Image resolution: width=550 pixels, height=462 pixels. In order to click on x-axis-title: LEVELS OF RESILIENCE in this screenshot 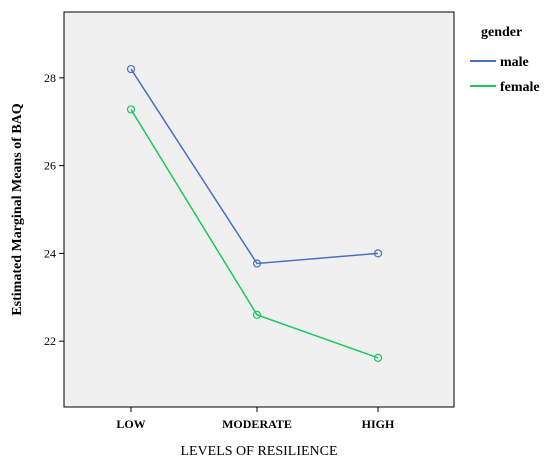, I will do `click(258, 451)`.